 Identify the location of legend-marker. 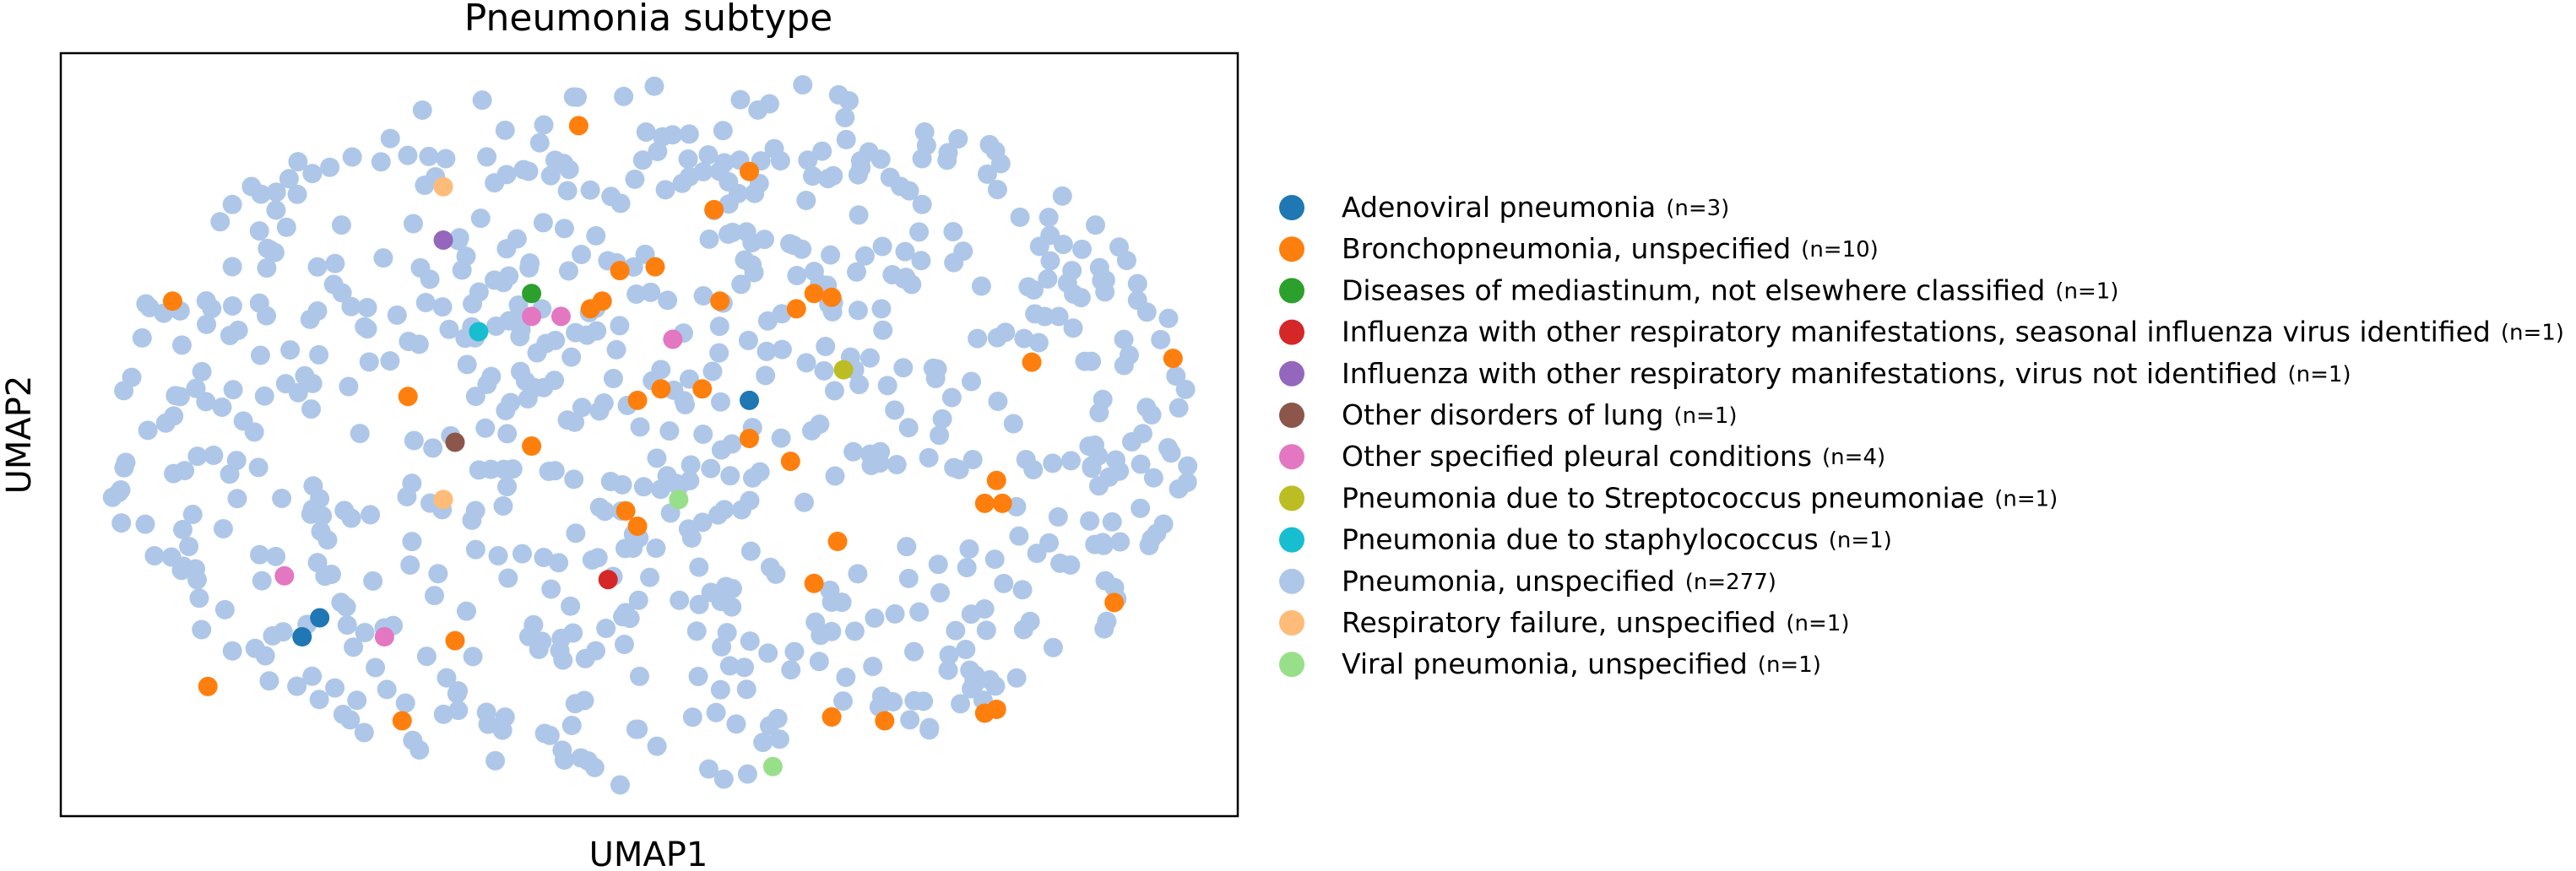
(1292, 581).